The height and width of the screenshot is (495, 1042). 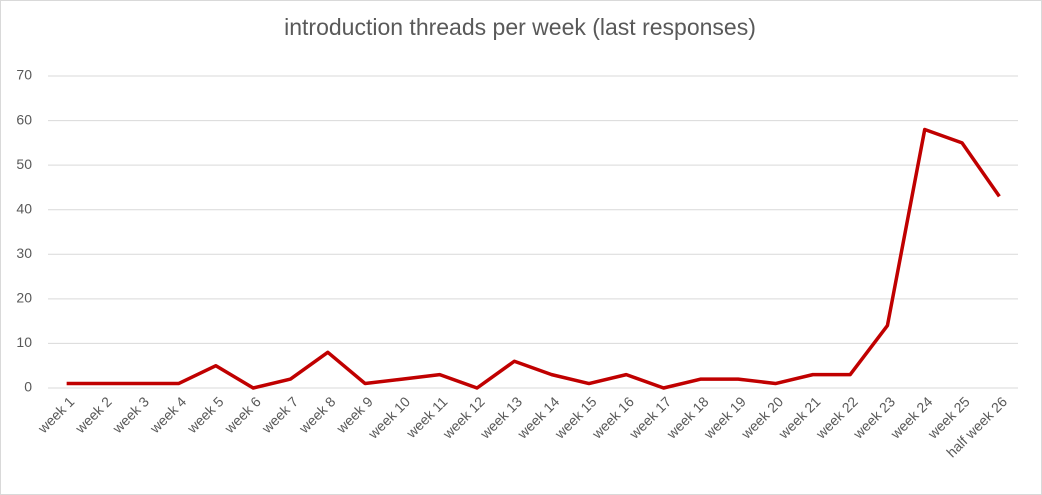 I want to click on y-tick-label: 0, so click(x=28, y=387).